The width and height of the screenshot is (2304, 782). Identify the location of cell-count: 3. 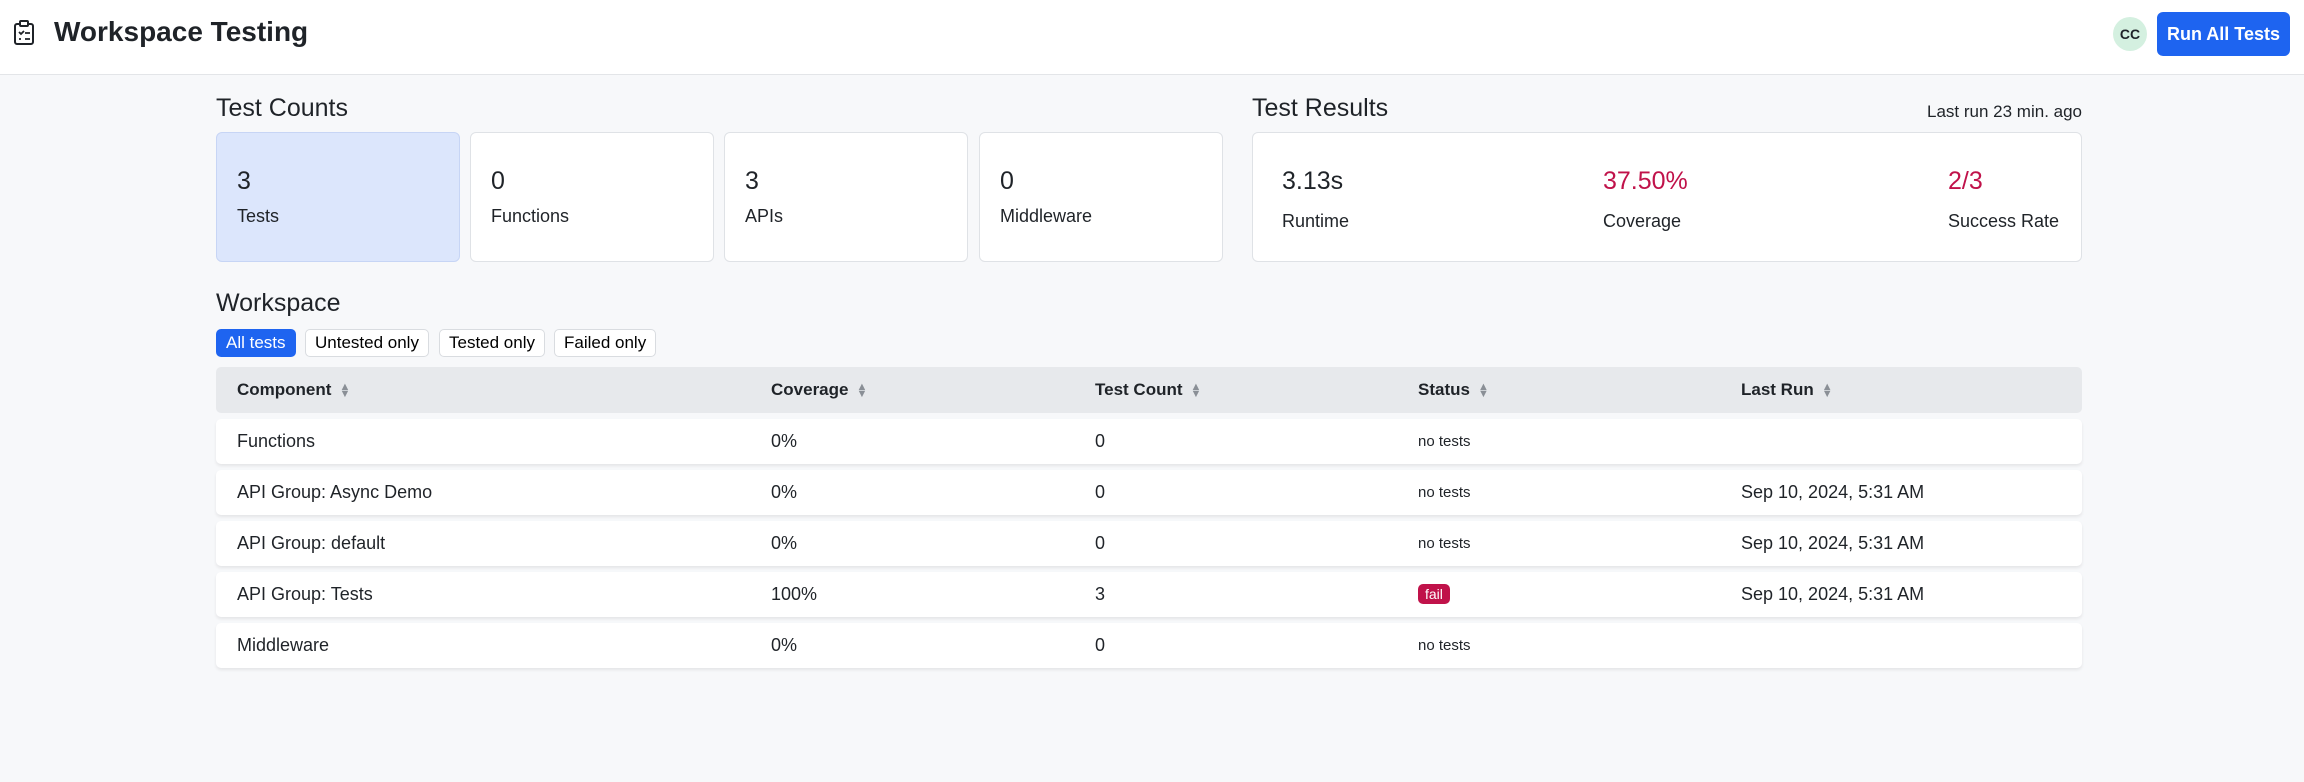
(1100, 594).